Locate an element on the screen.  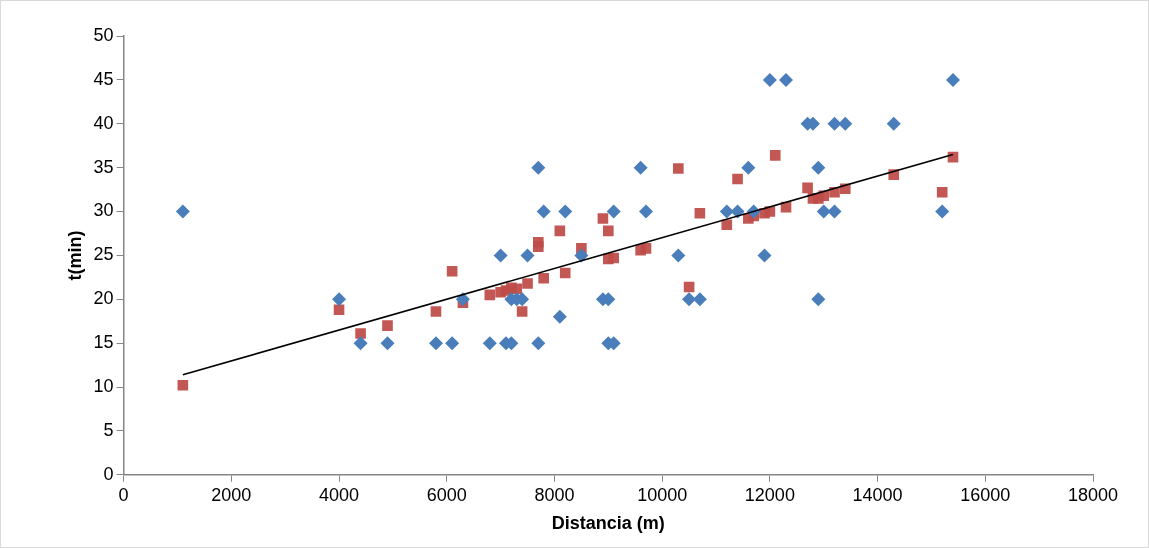
x-tick-label: 0 is located at coordinates (123, 494).